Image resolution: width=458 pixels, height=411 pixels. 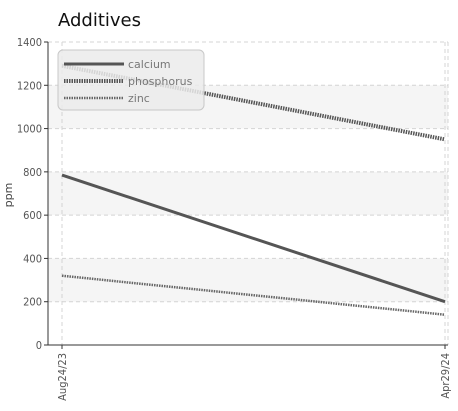 I want to click on y-tick-label: 600, so click(x=32, y=215).